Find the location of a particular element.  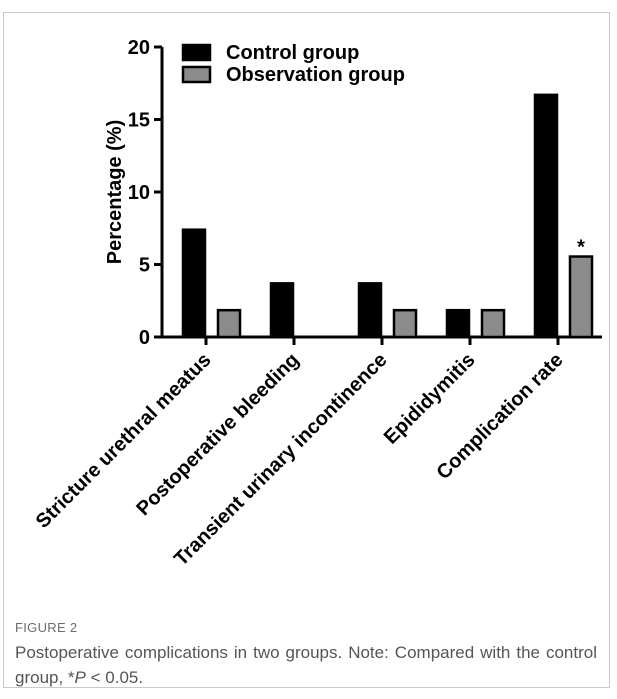

legend-swatch-observation is located at coordinates (196, 74).